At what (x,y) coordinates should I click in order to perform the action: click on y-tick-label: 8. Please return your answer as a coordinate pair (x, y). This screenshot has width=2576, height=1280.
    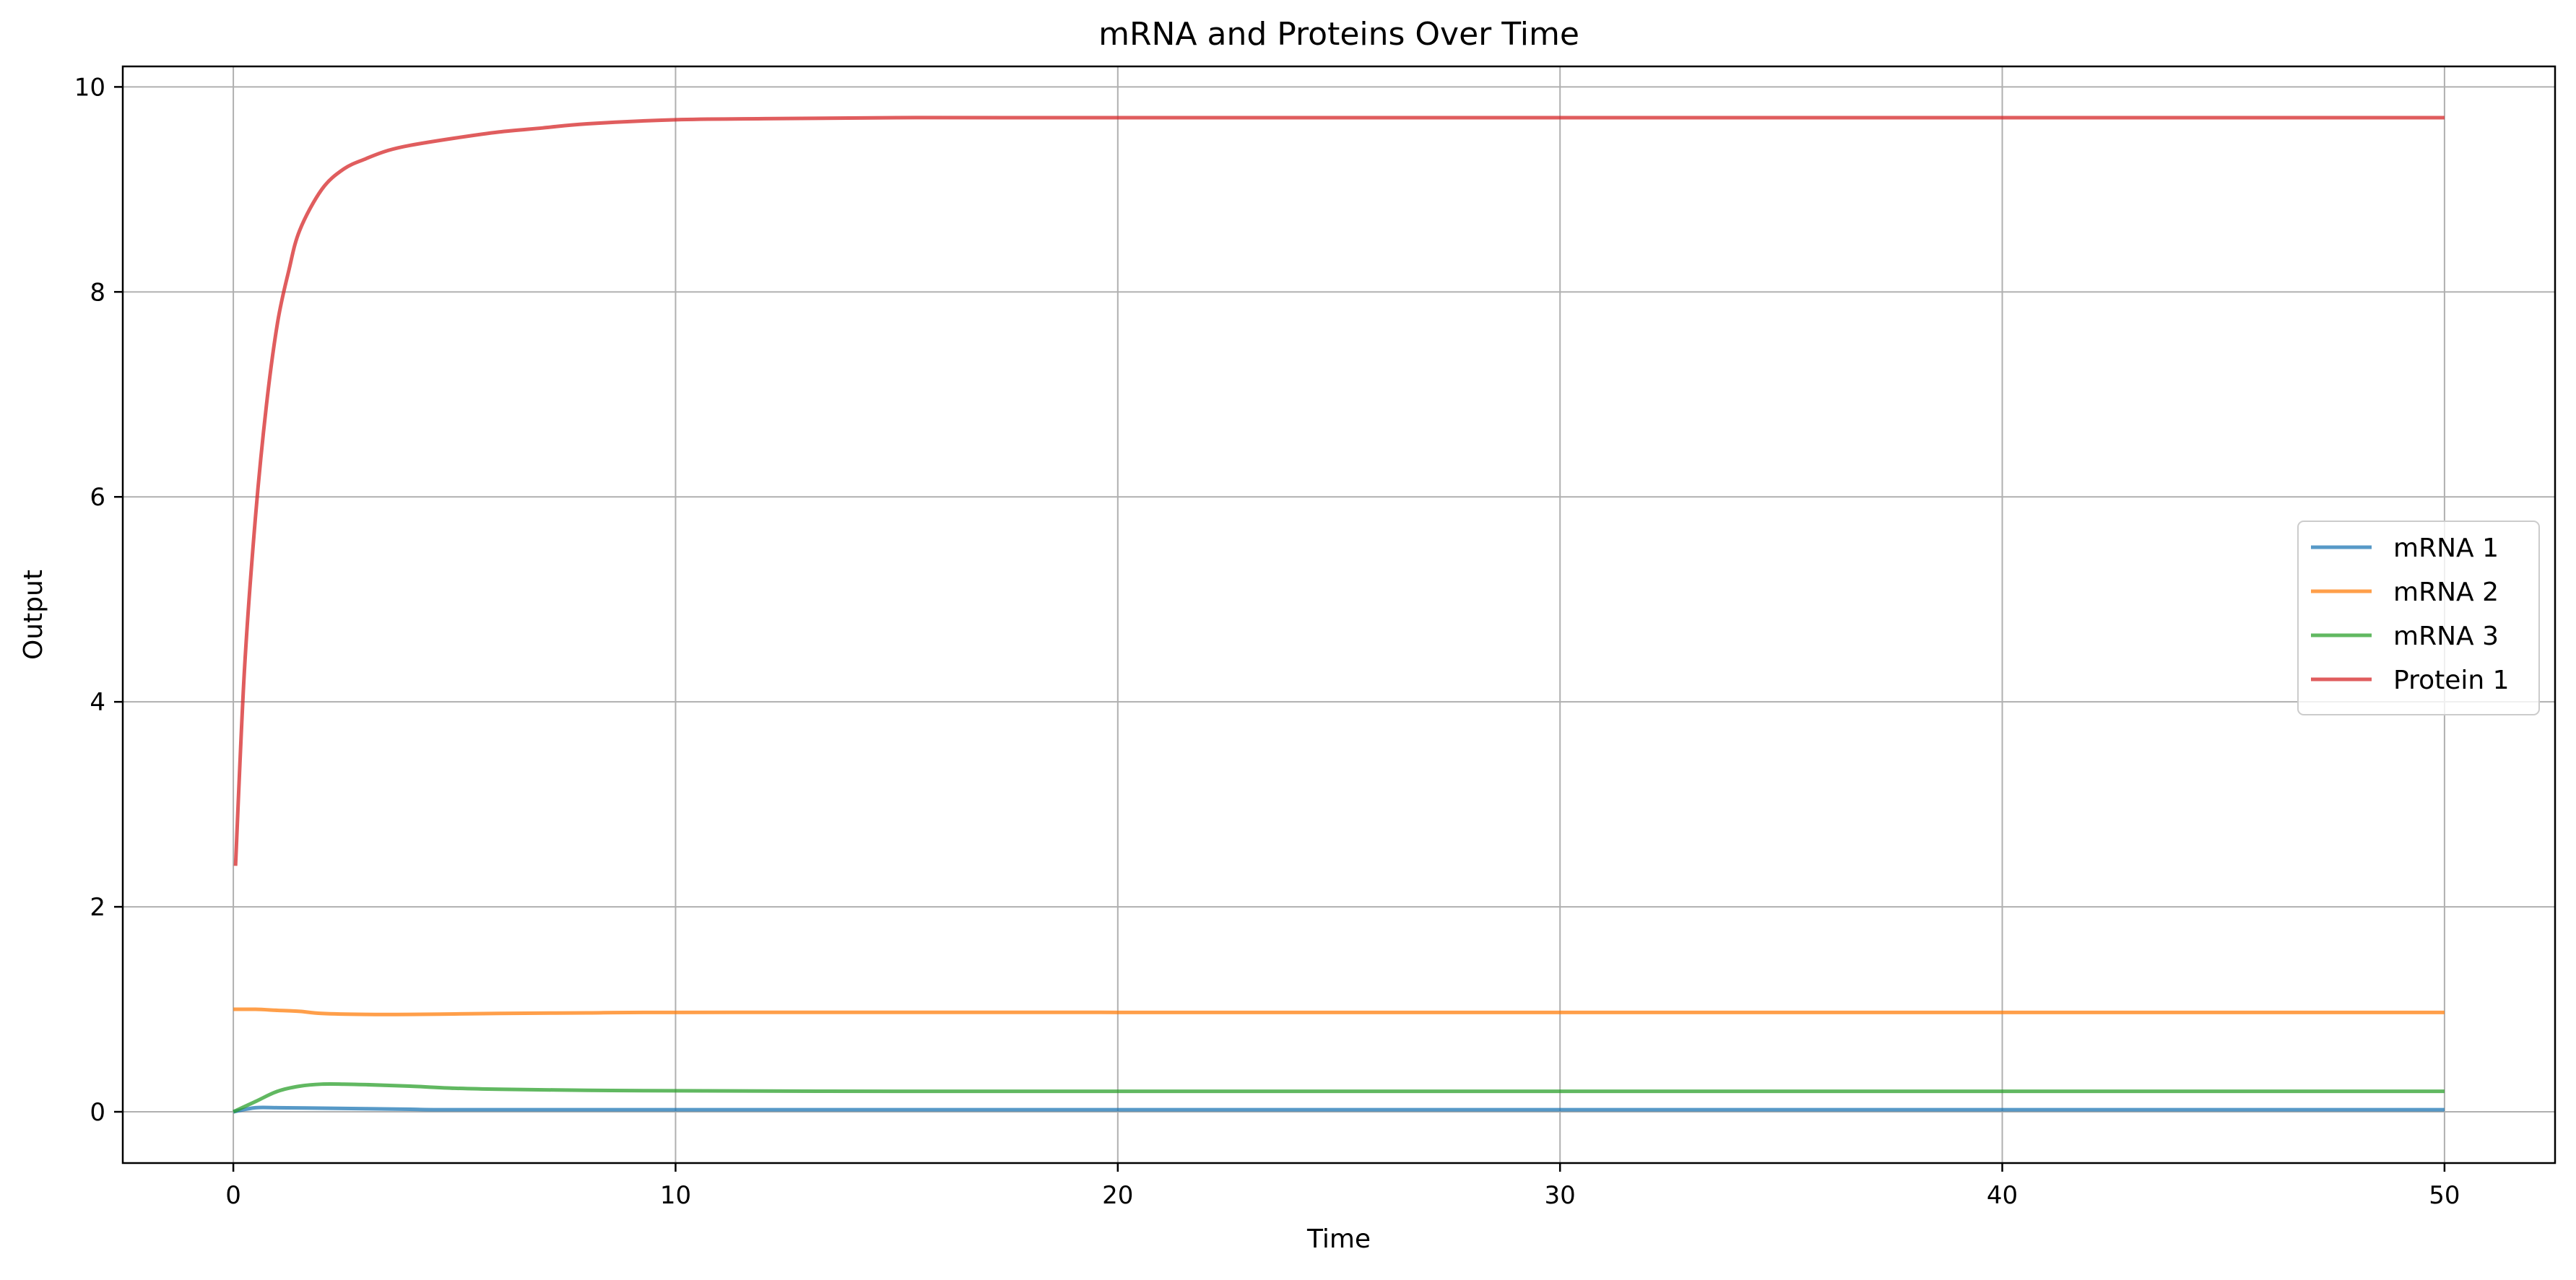
    Looking at the image, I should click on (97, 292).